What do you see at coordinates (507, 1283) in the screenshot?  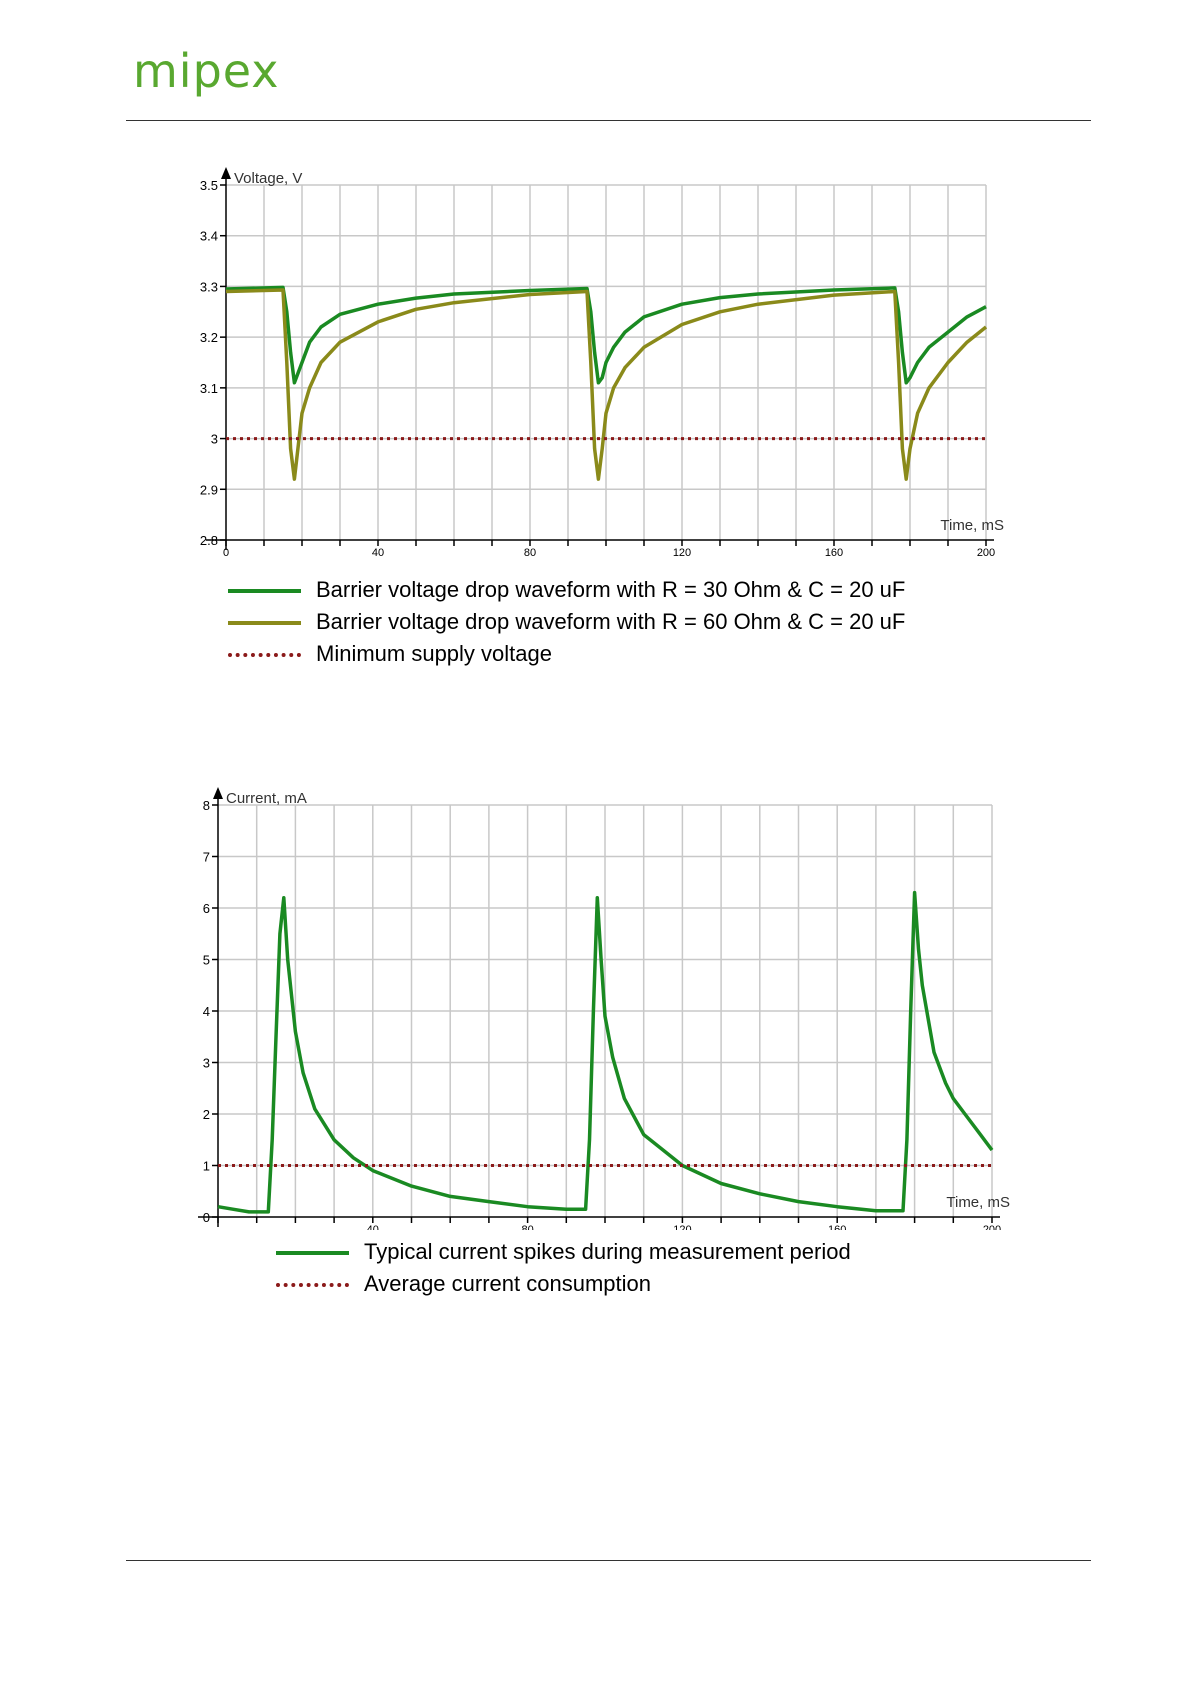 I see `legend-label: Average current consumption` at bounding box center [507, 1283].